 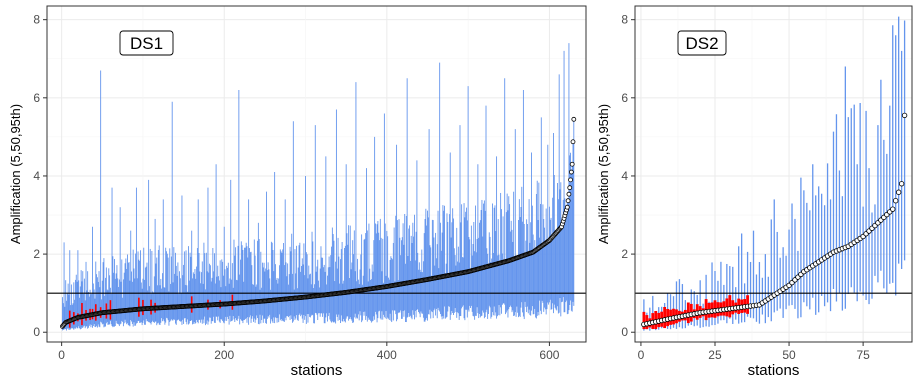 I want to click on x-tick-label: 400, so click(x=387, y=355).